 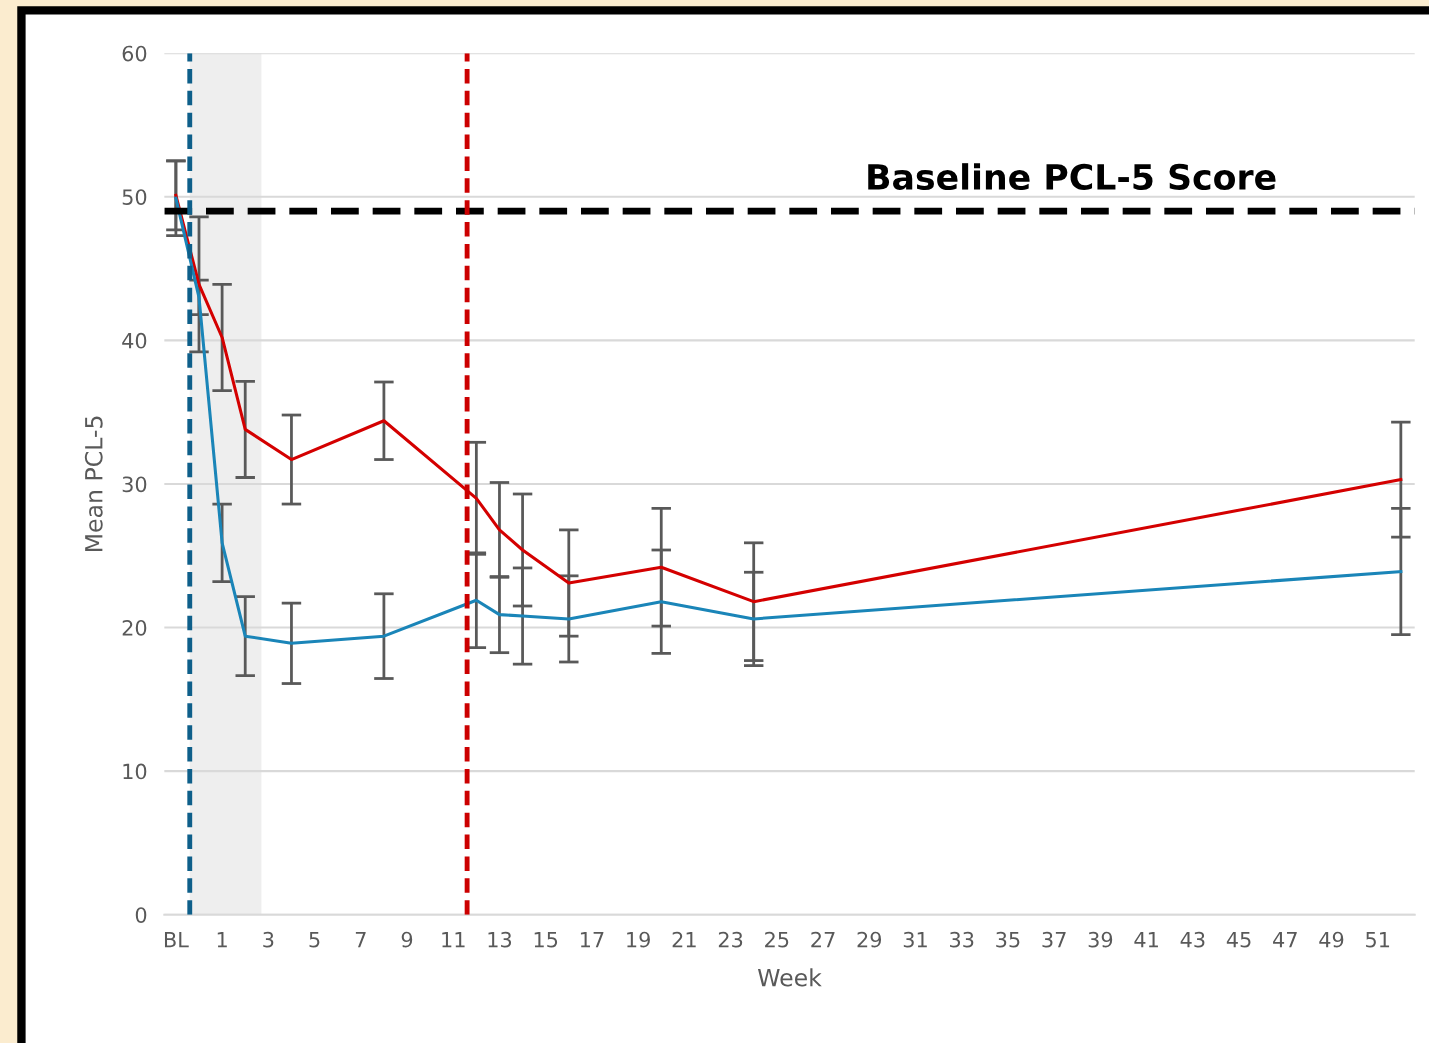 I want to click on x-tick-label: 27, so click(x=823, y=939).